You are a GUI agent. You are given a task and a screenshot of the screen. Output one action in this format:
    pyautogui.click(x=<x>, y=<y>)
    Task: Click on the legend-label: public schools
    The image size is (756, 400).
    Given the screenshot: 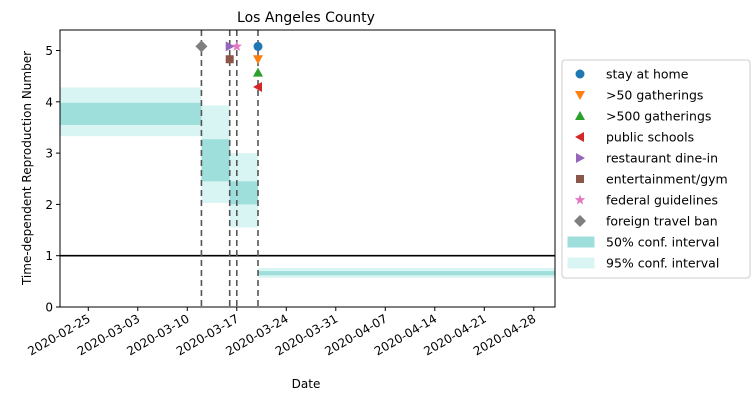 What is the action you would take?
    pyautogui.click(x=650, y=137)
    